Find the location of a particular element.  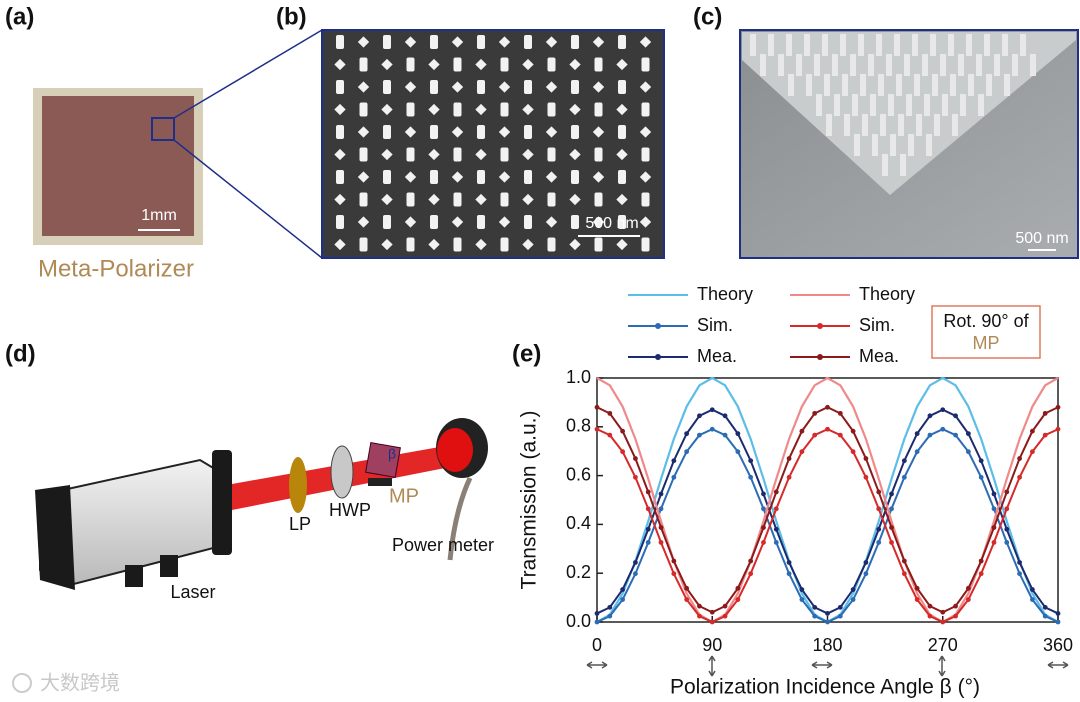

watermark: 大数跨境 is located at coordinates (80, 682).